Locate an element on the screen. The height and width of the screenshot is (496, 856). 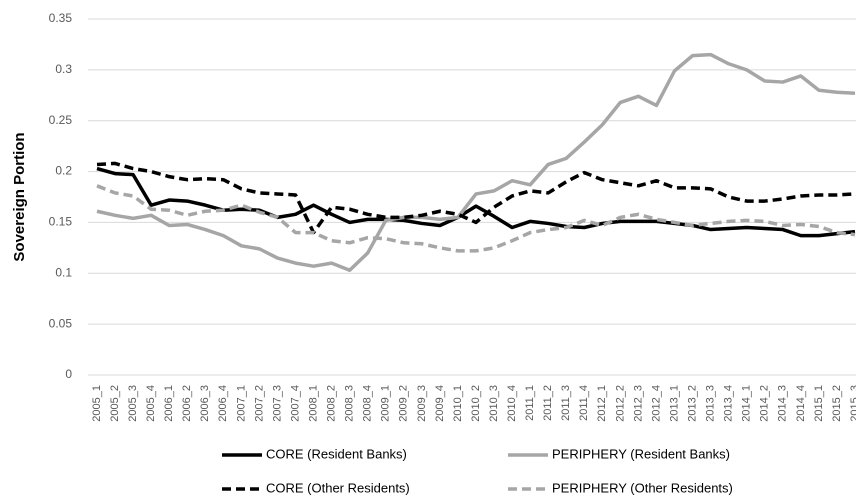
x-tick-label: 2005_4 is located at coordinates (151, 403).